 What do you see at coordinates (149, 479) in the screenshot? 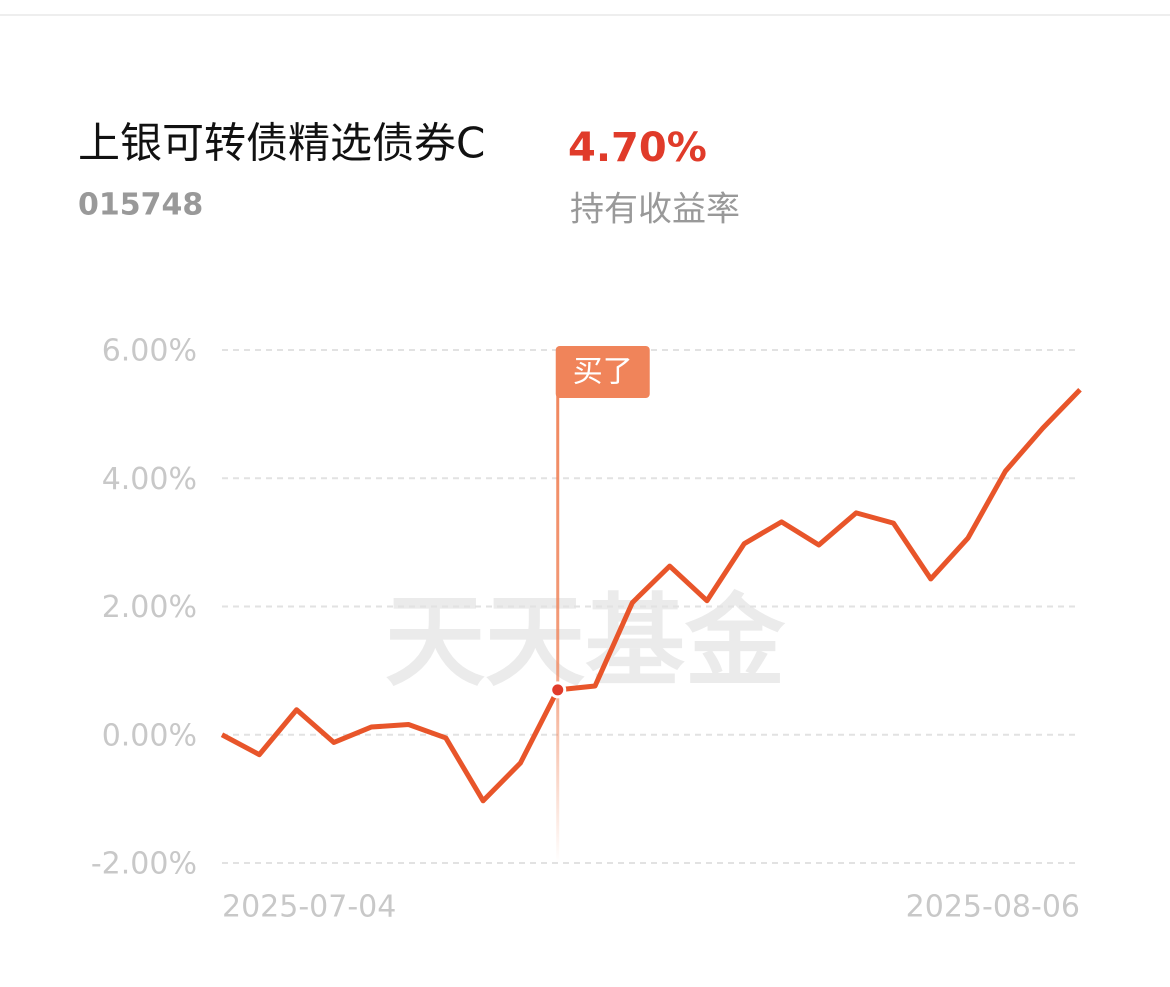
I see `y-tick-label: 4.00%` at bounding box center [149, 479].